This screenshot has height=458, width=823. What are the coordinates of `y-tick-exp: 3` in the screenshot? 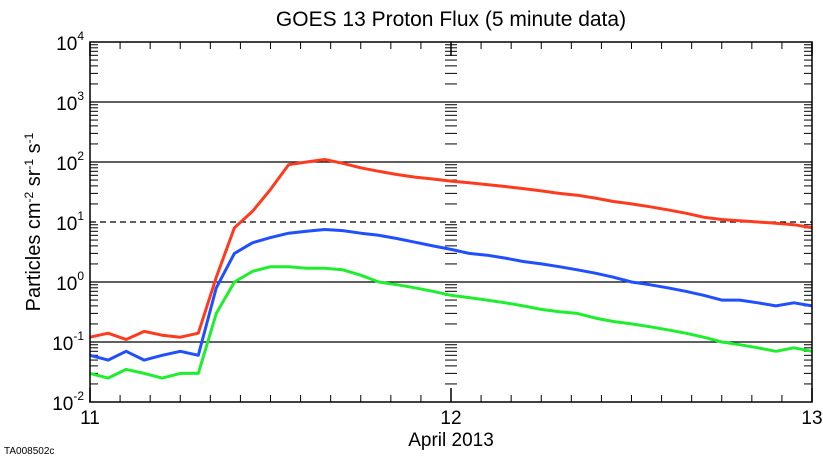 It's located at (80, 96).